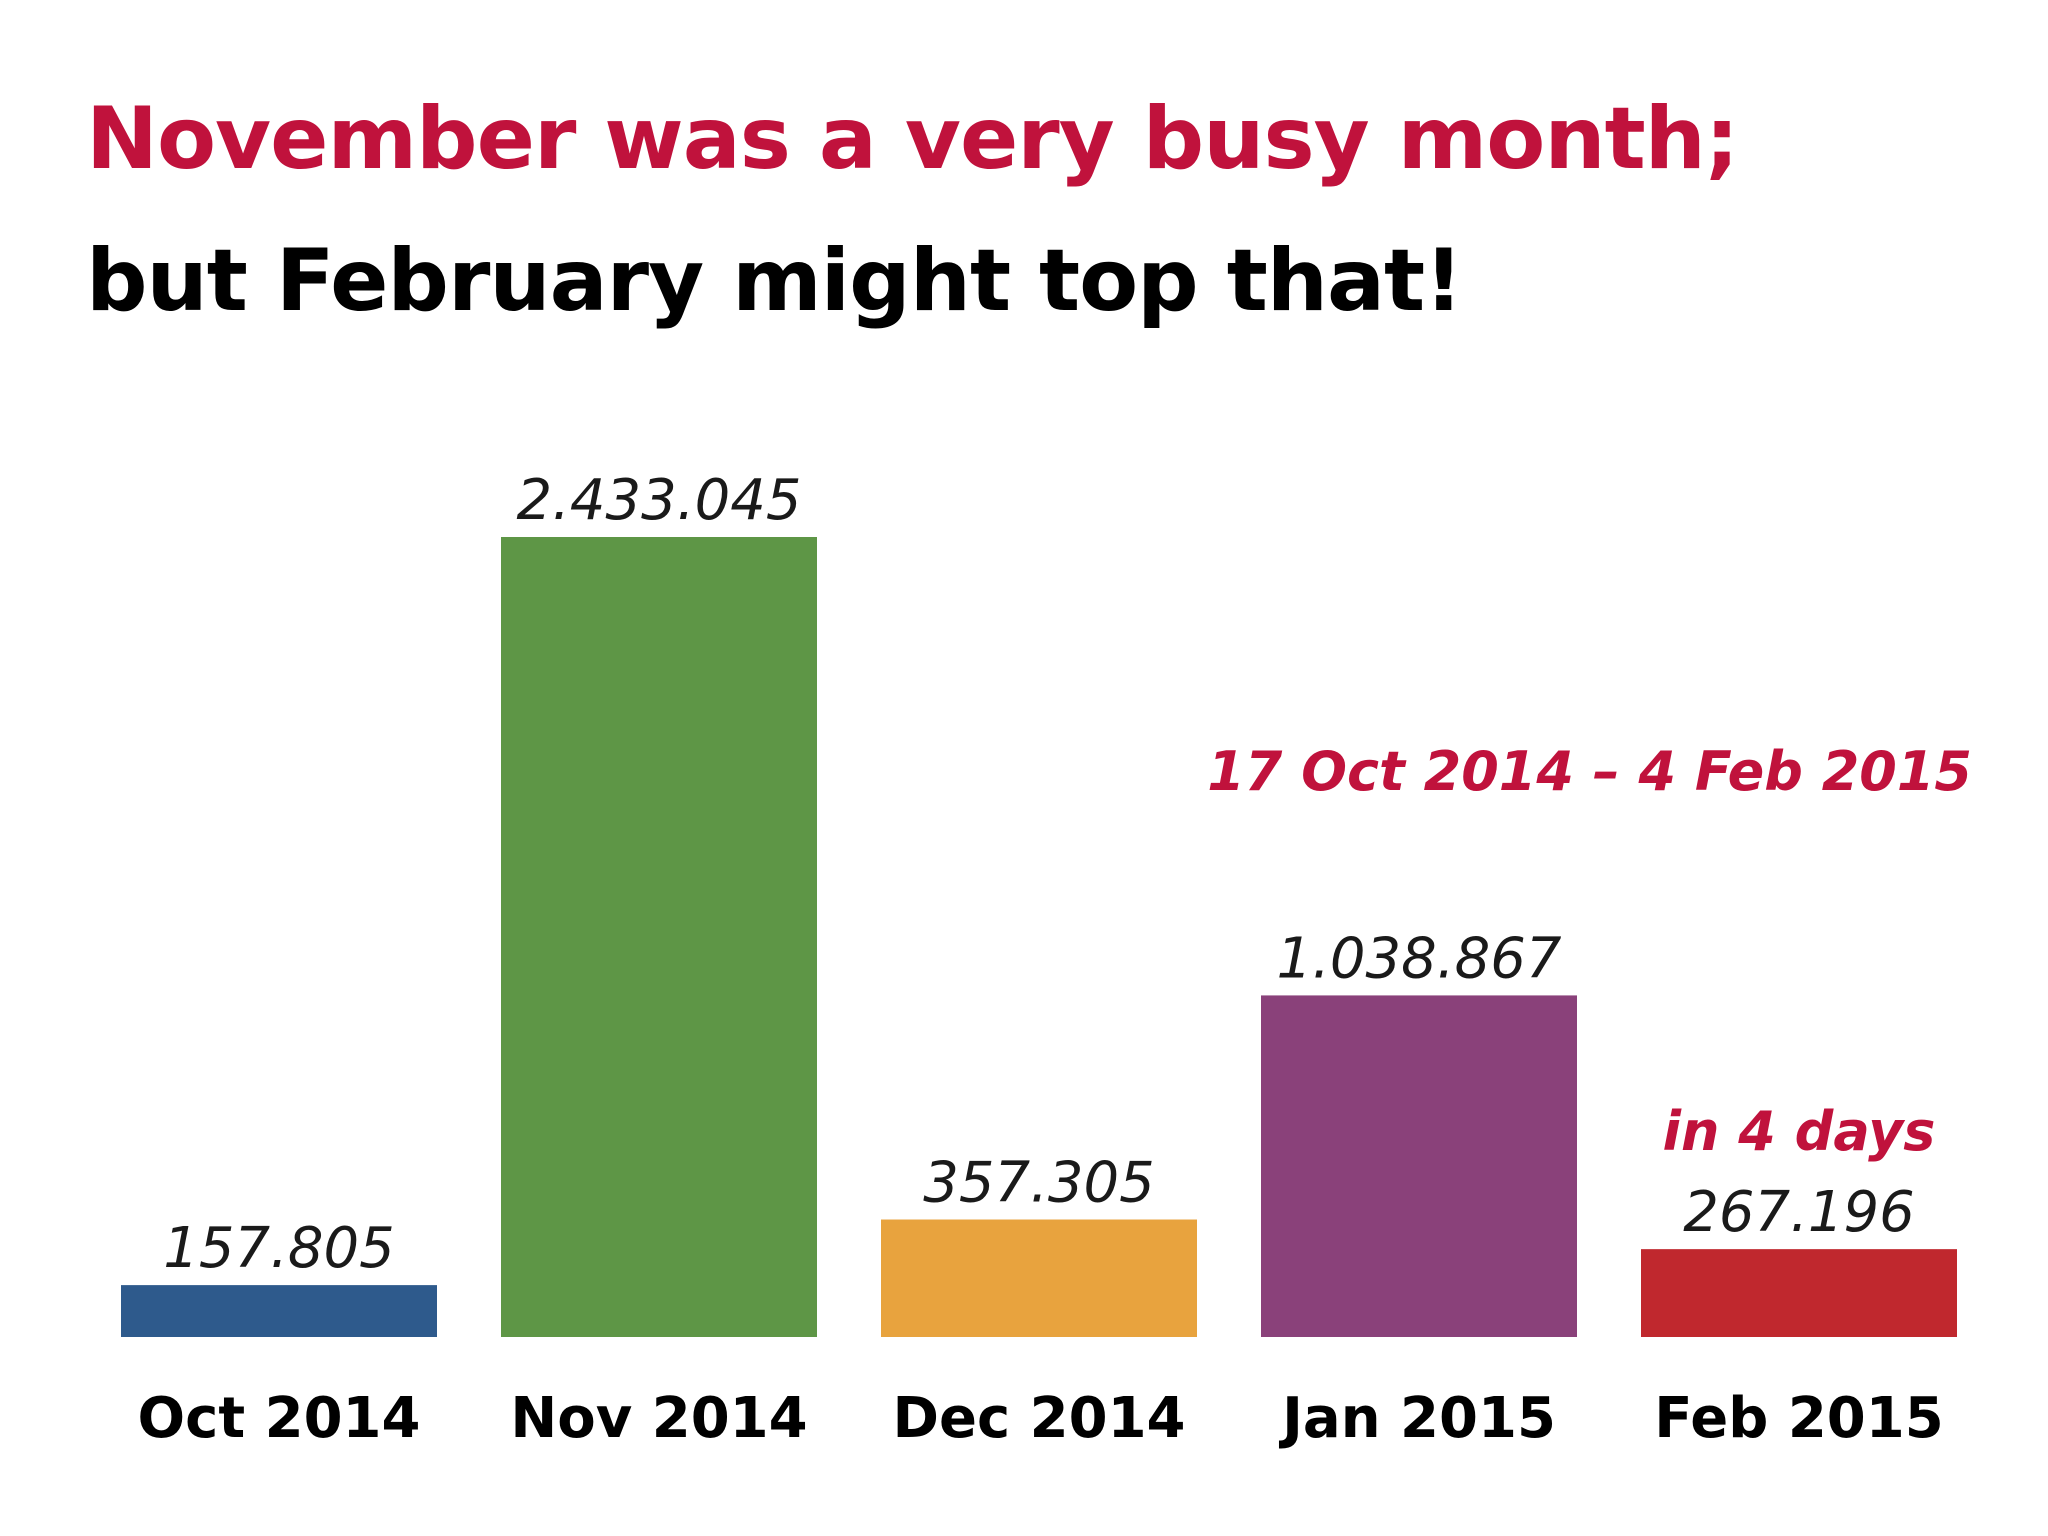 This screenshot has height=1536, width=2048. I want to click on chart-title: November was a very busy month;, so click(912, 139).